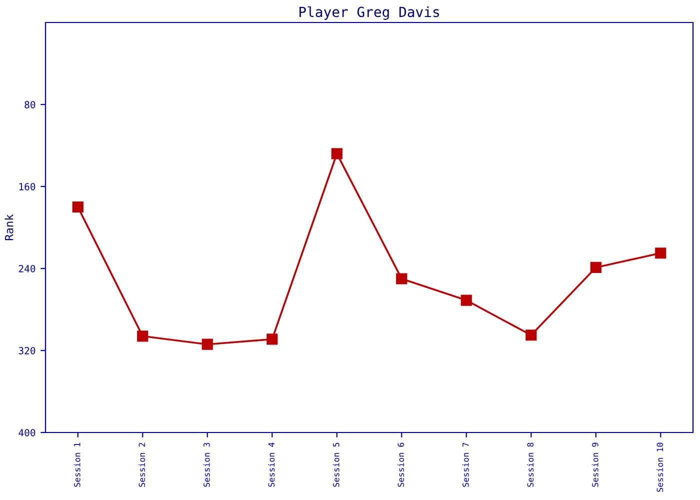 The height and width of the screenshot is (500, 700). What do you see at coordinates (9, 227) in the screenshot?
I see `y-axis-title: Rank` at bounding box center [9, 227].